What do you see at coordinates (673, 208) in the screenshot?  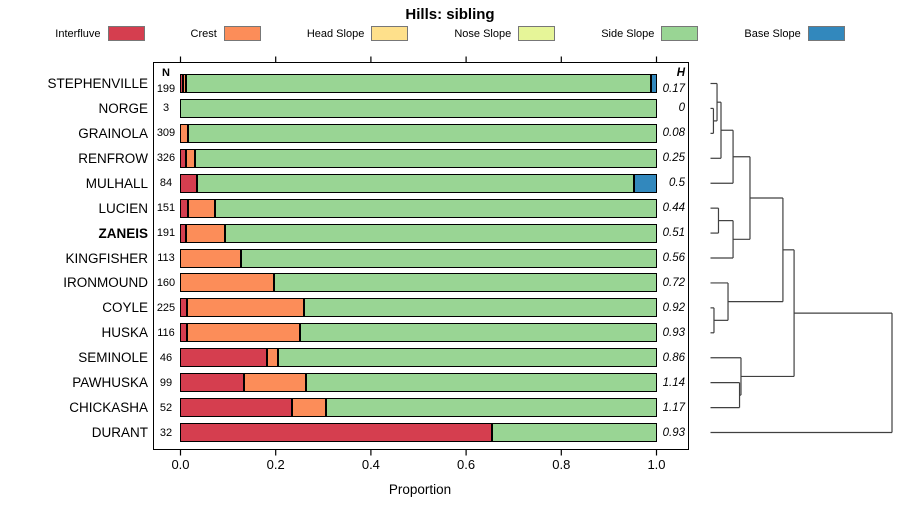 I see `h-value-lucien: 0.44` at bounding box center [673, 208].